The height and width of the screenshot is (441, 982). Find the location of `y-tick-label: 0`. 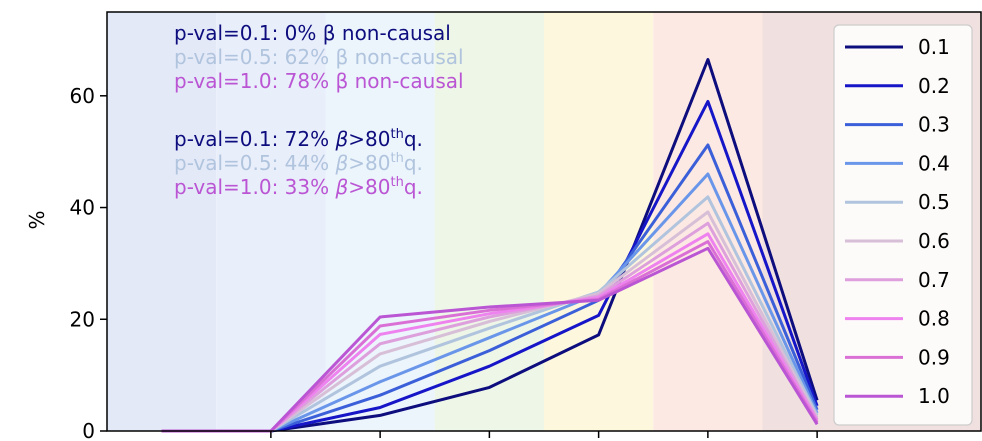

y-tick-label: 0 is located at coordinates (88, 430).